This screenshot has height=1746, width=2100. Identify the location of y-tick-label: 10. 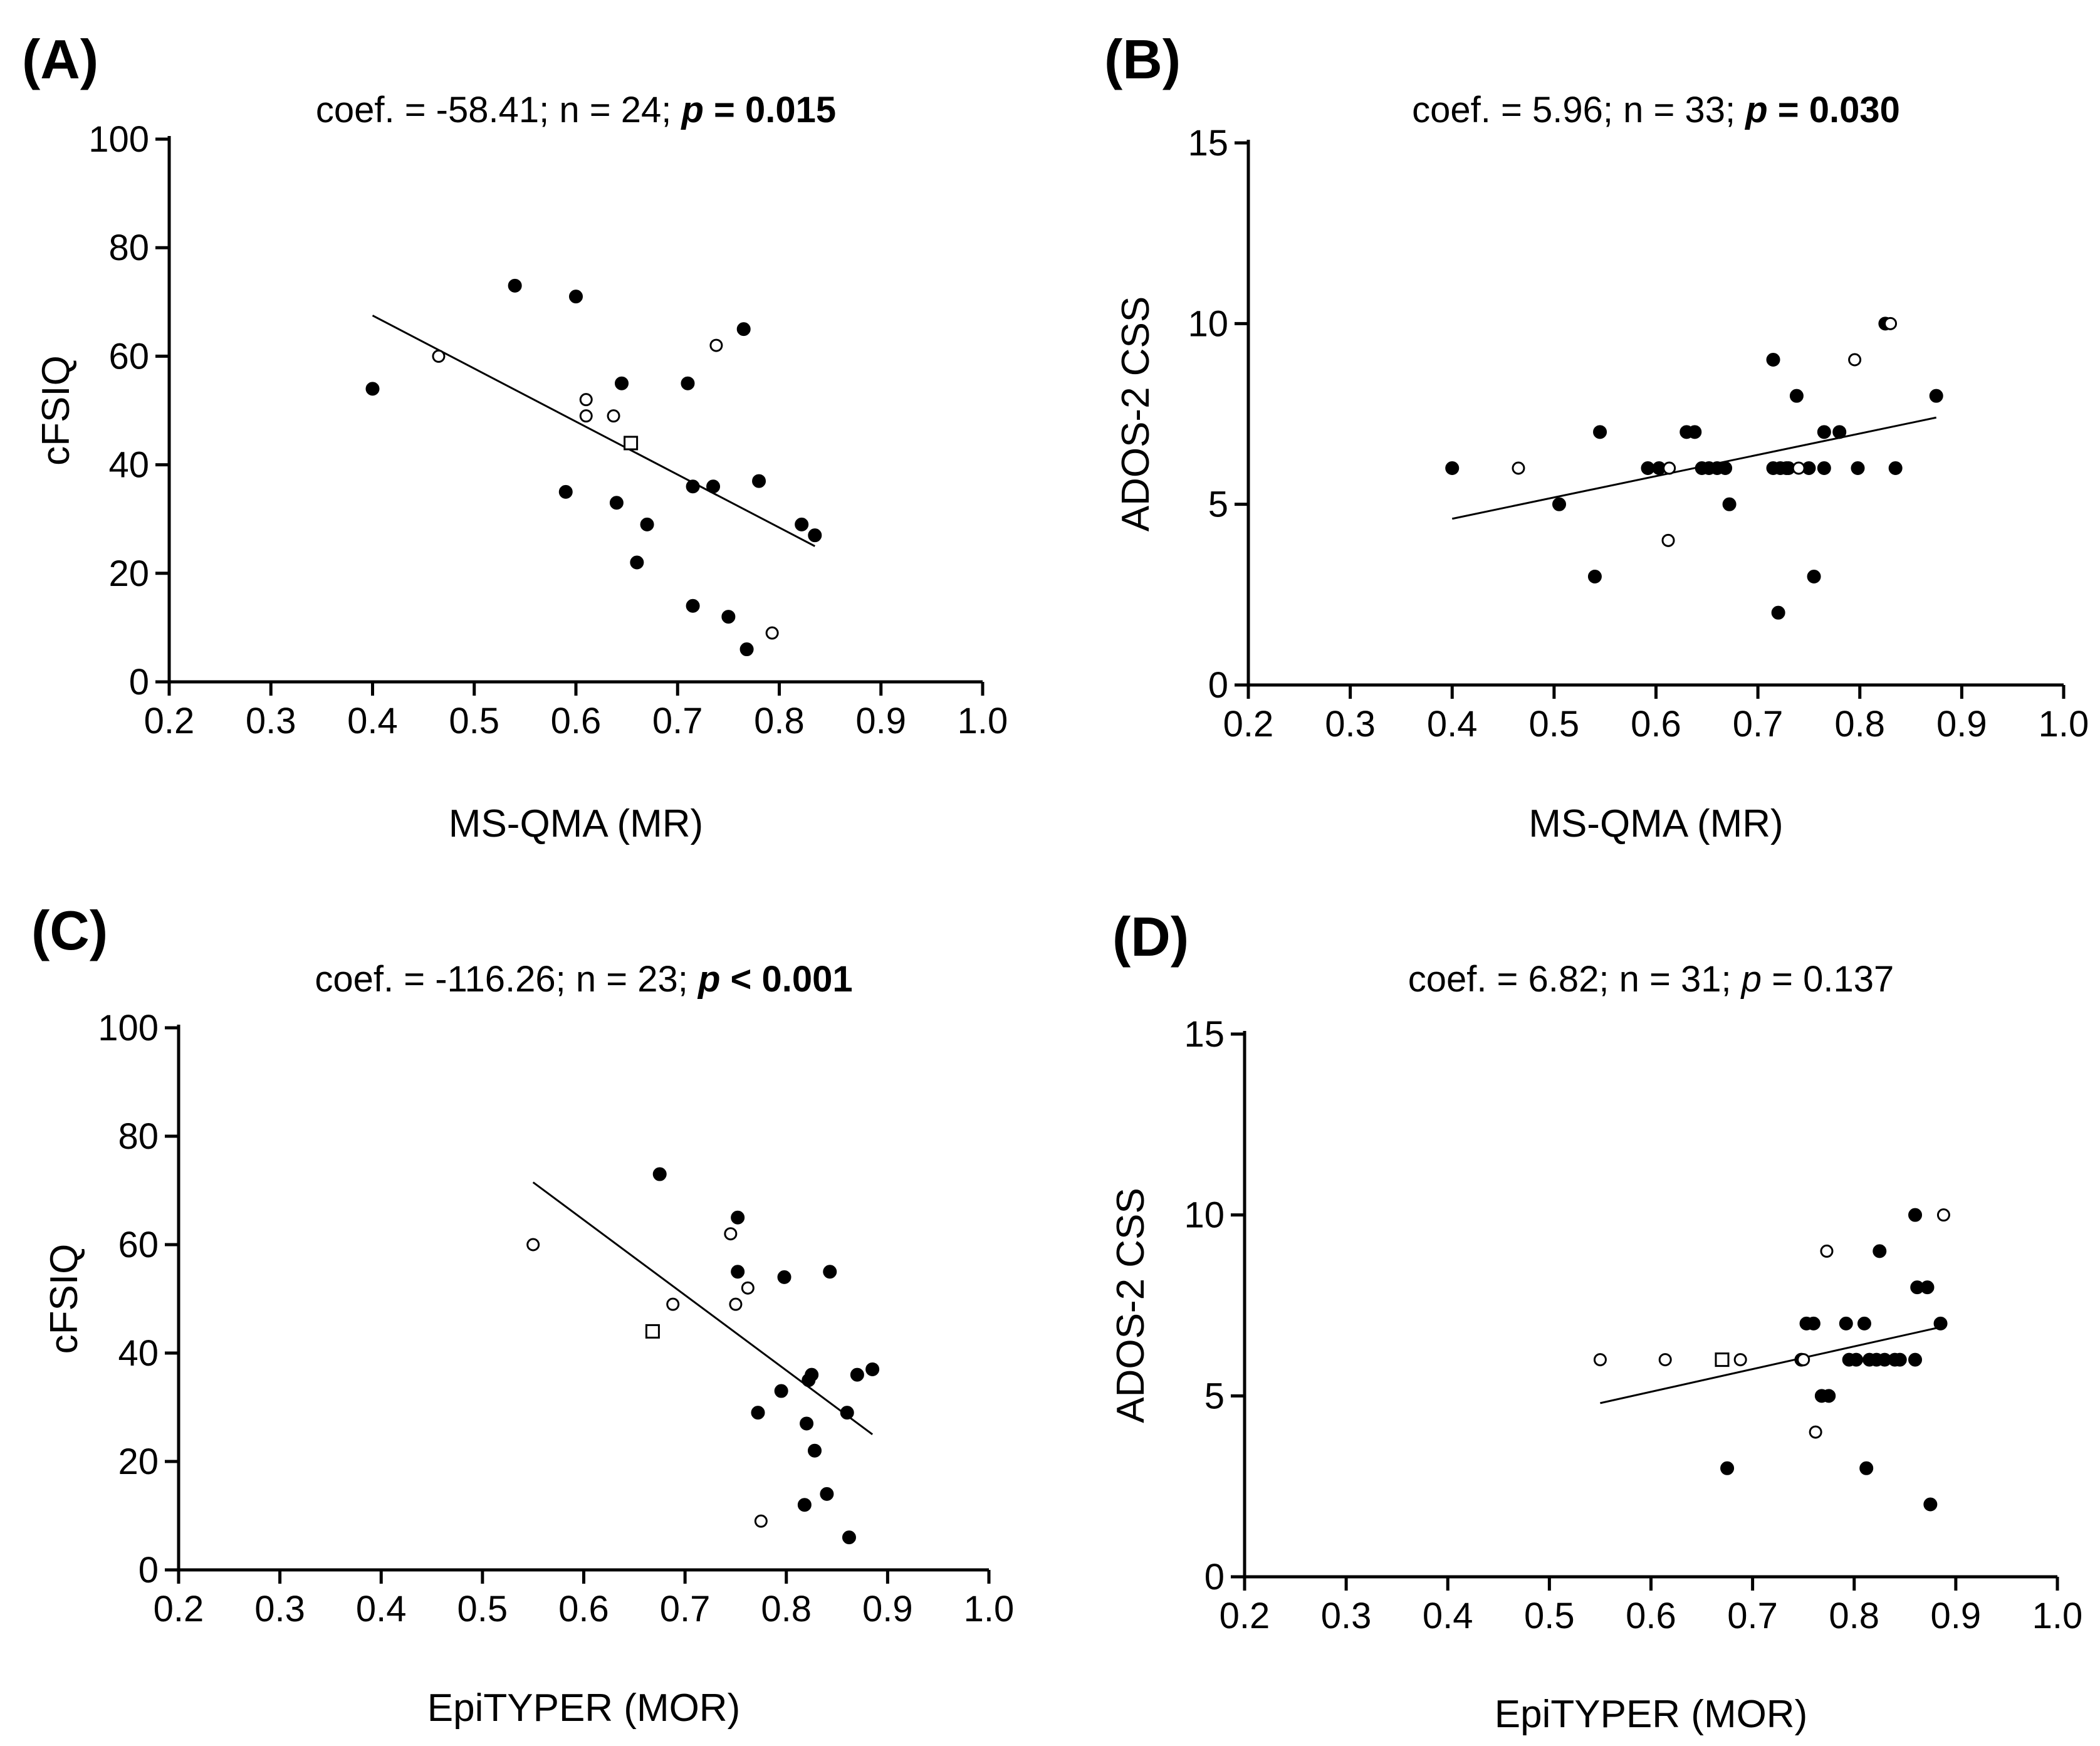
(1208, 323).